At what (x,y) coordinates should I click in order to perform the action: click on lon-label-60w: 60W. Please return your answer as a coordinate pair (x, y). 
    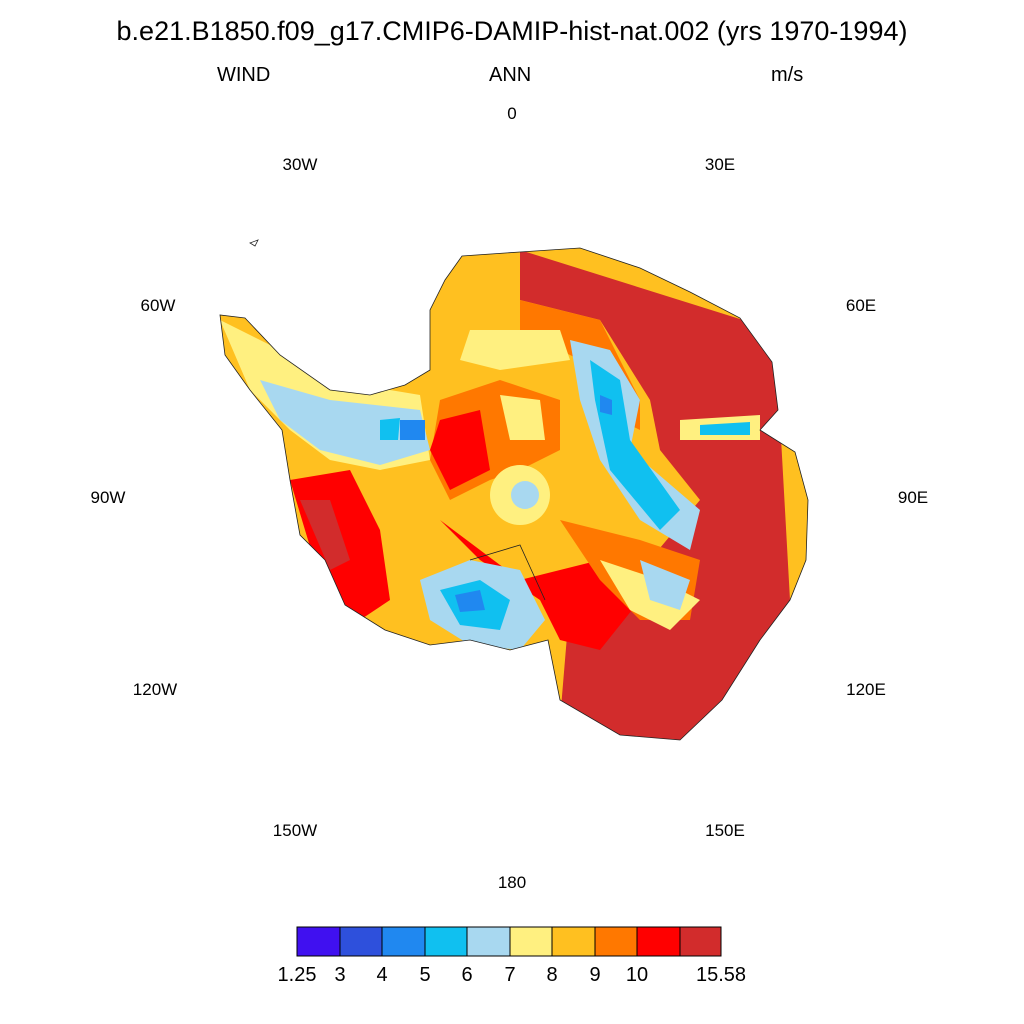
    Looking at the image, I should click on (158, 305).